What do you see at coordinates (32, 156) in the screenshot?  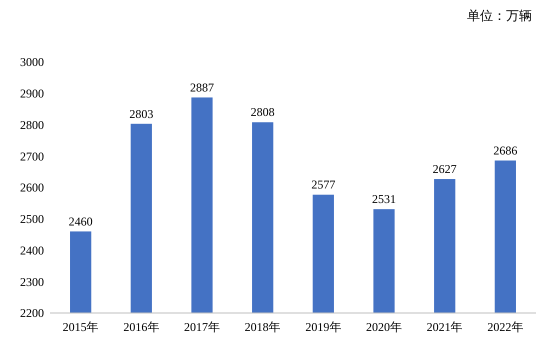 I see `y-tick-label: 2700` at bounding box center [32, 156].